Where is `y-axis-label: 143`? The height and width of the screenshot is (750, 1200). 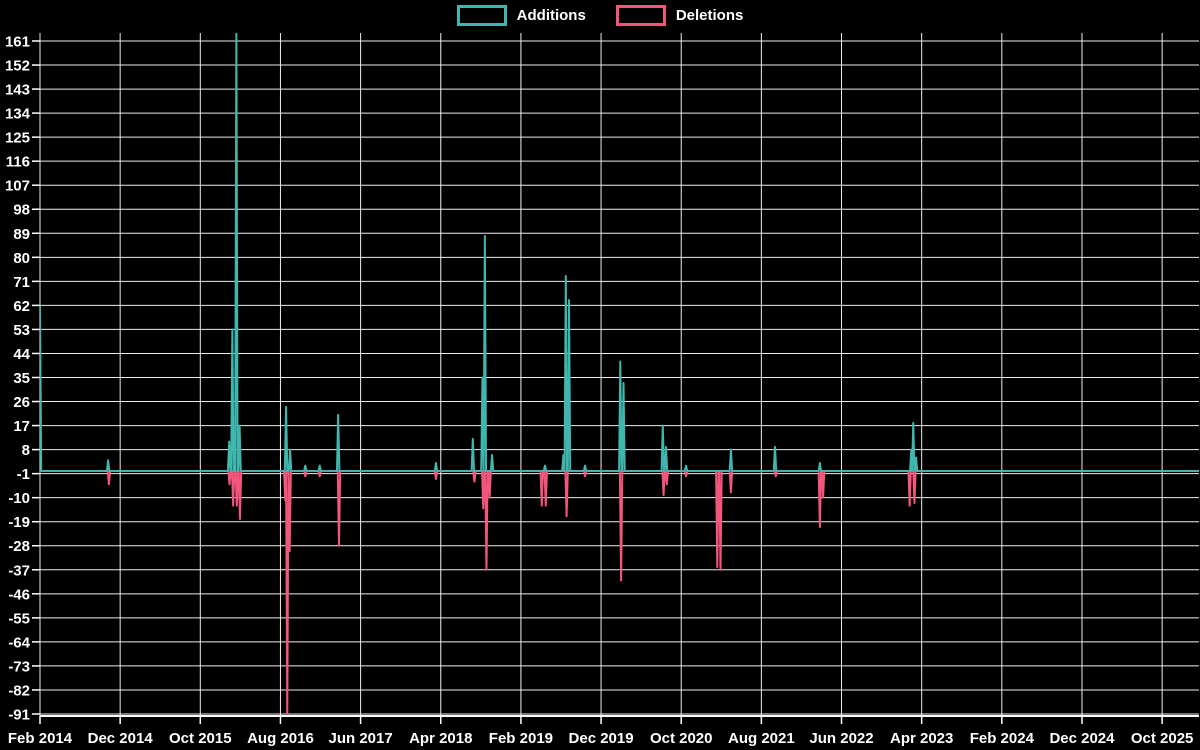
y-axis-label: 143 is located at coordinates (17, 90).